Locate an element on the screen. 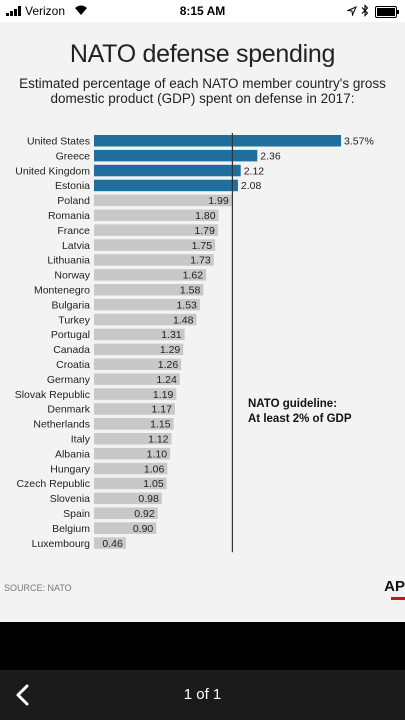 Image resolution: width=405 pixels, height=720 pixels. location-arrow-icon is located at coordinates (352, 11).